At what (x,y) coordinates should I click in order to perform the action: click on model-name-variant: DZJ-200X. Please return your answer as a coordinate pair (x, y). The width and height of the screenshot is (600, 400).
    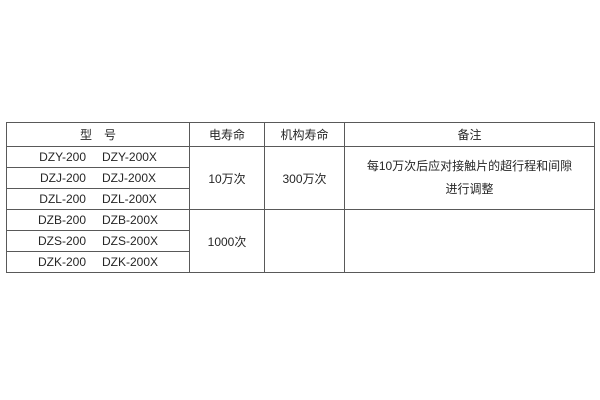
    Looking at the image, I should click on (129, 178).